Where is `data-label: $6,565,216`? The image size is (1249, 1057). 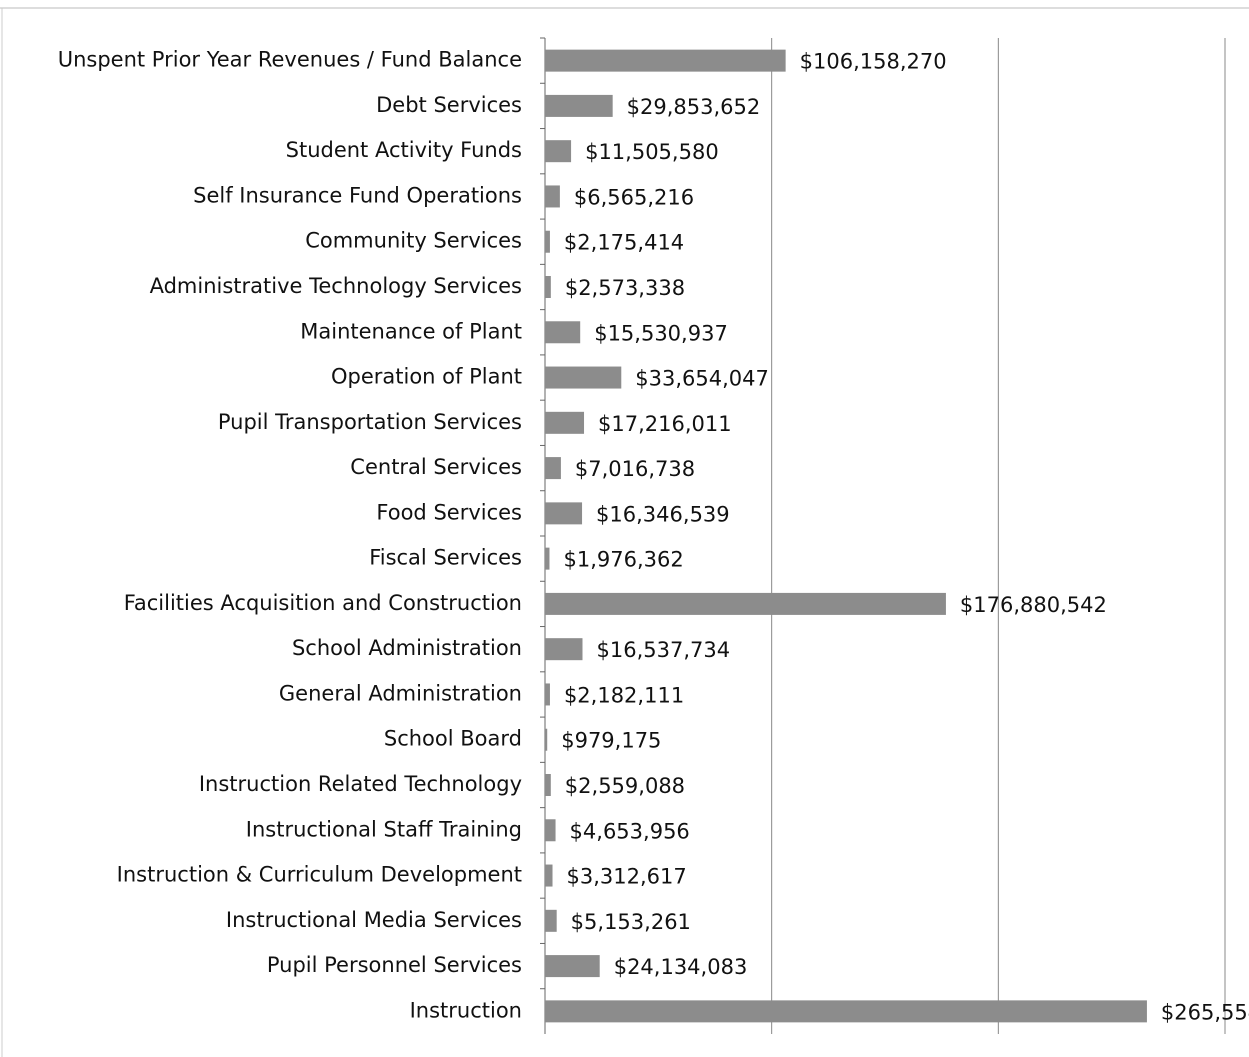 data-label: $6,565,216 is located at coordinates (634, 197).